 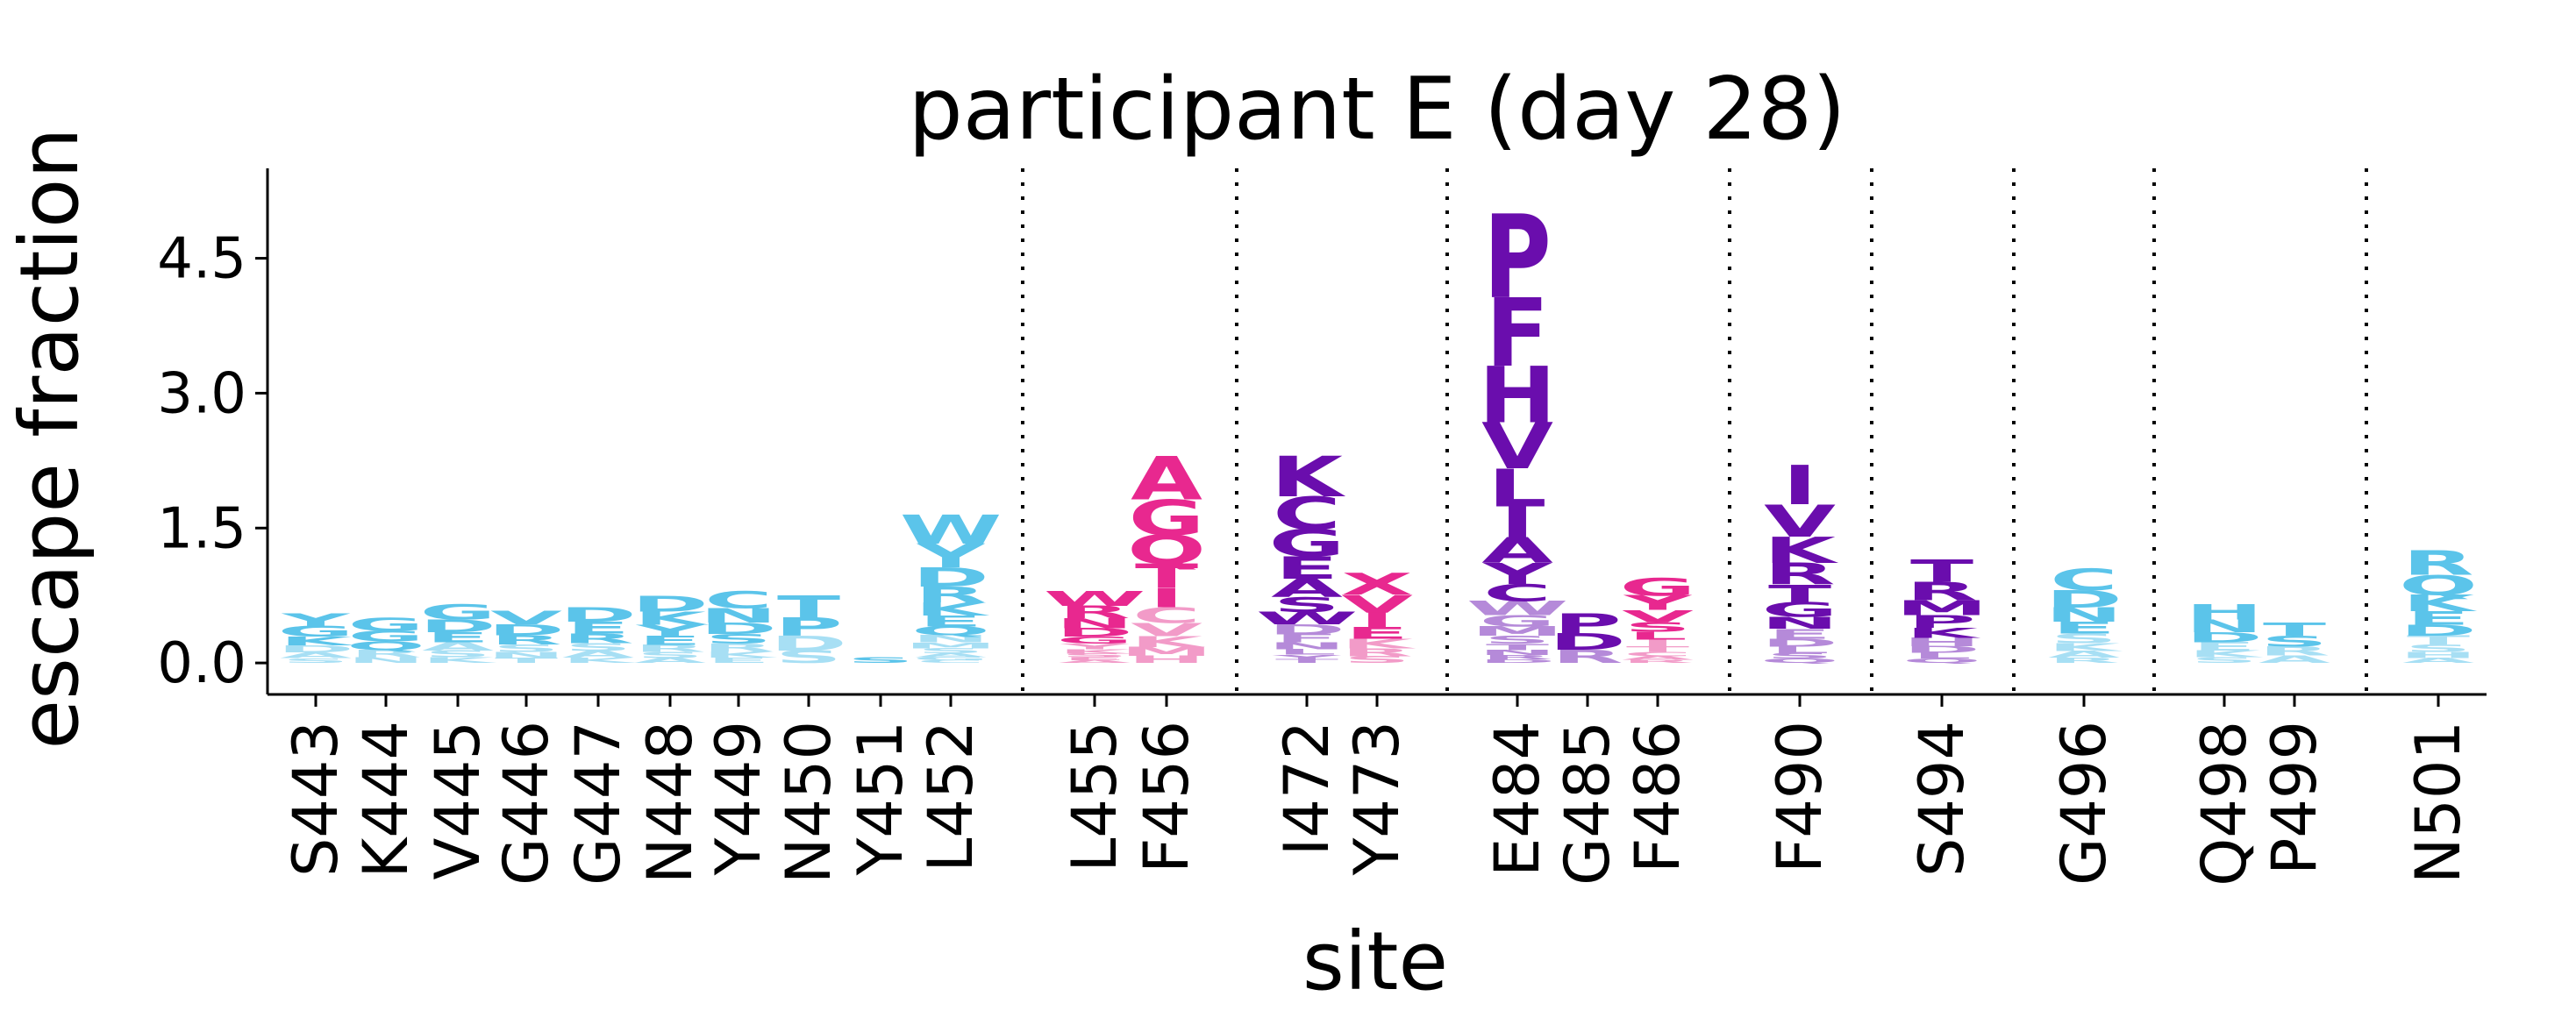 I want to click on logo-letter-Y449-D: D, so click(x=739, y=628).